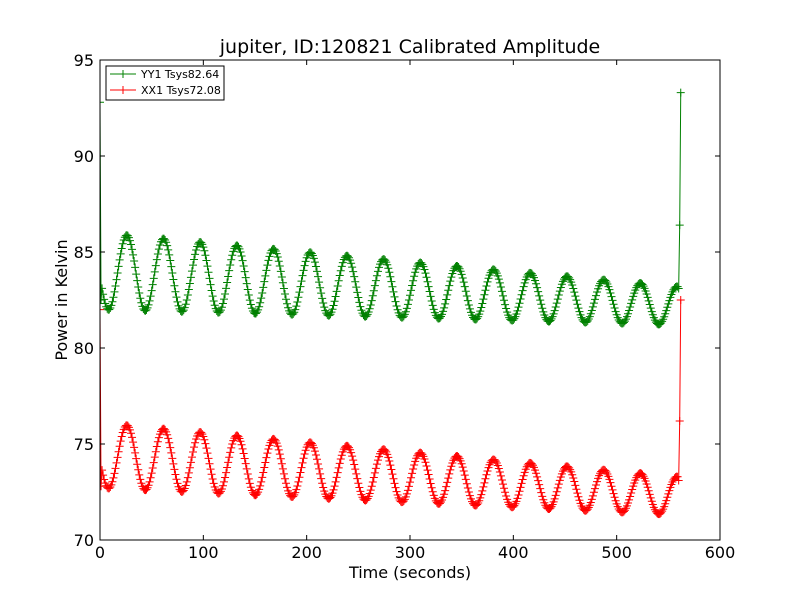  What do you see at coordinates (513, 552) in the screenshot?
I see `x-tick-label: 400` at bounding box center [513, 552].